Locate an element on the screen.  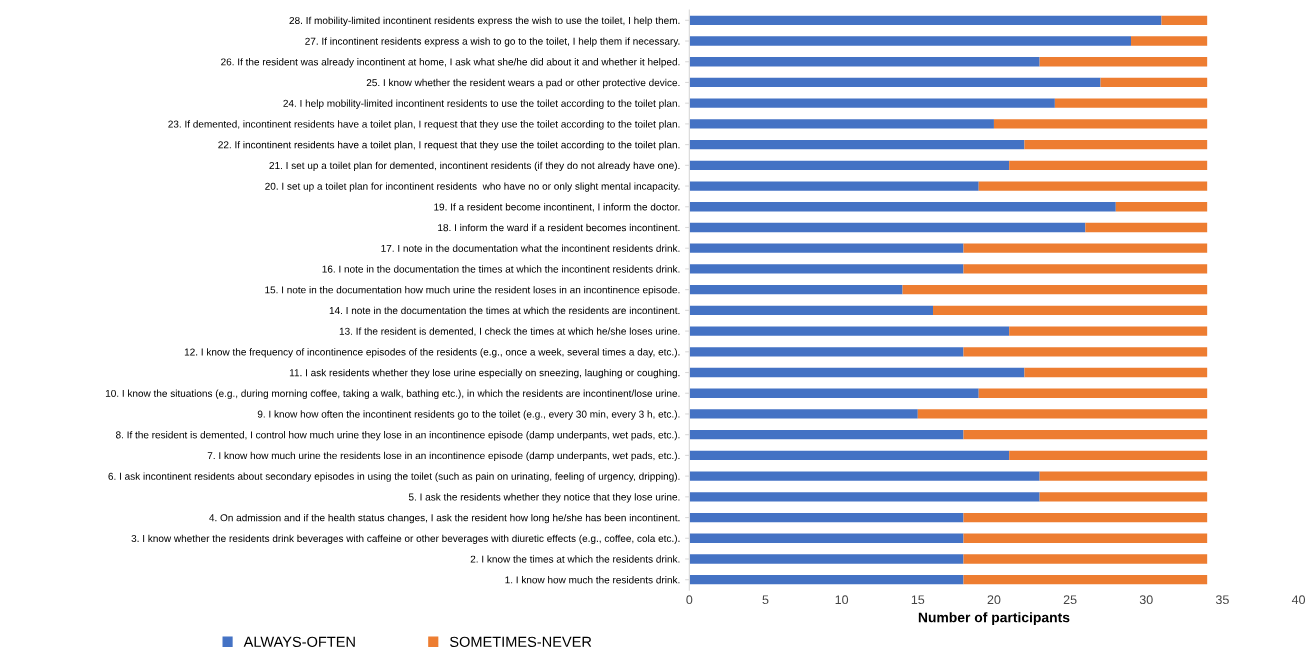
y-tick-label: 16. I note in the documentation the times at which the incontinent residents drink. is located at coordinates (501, 269).